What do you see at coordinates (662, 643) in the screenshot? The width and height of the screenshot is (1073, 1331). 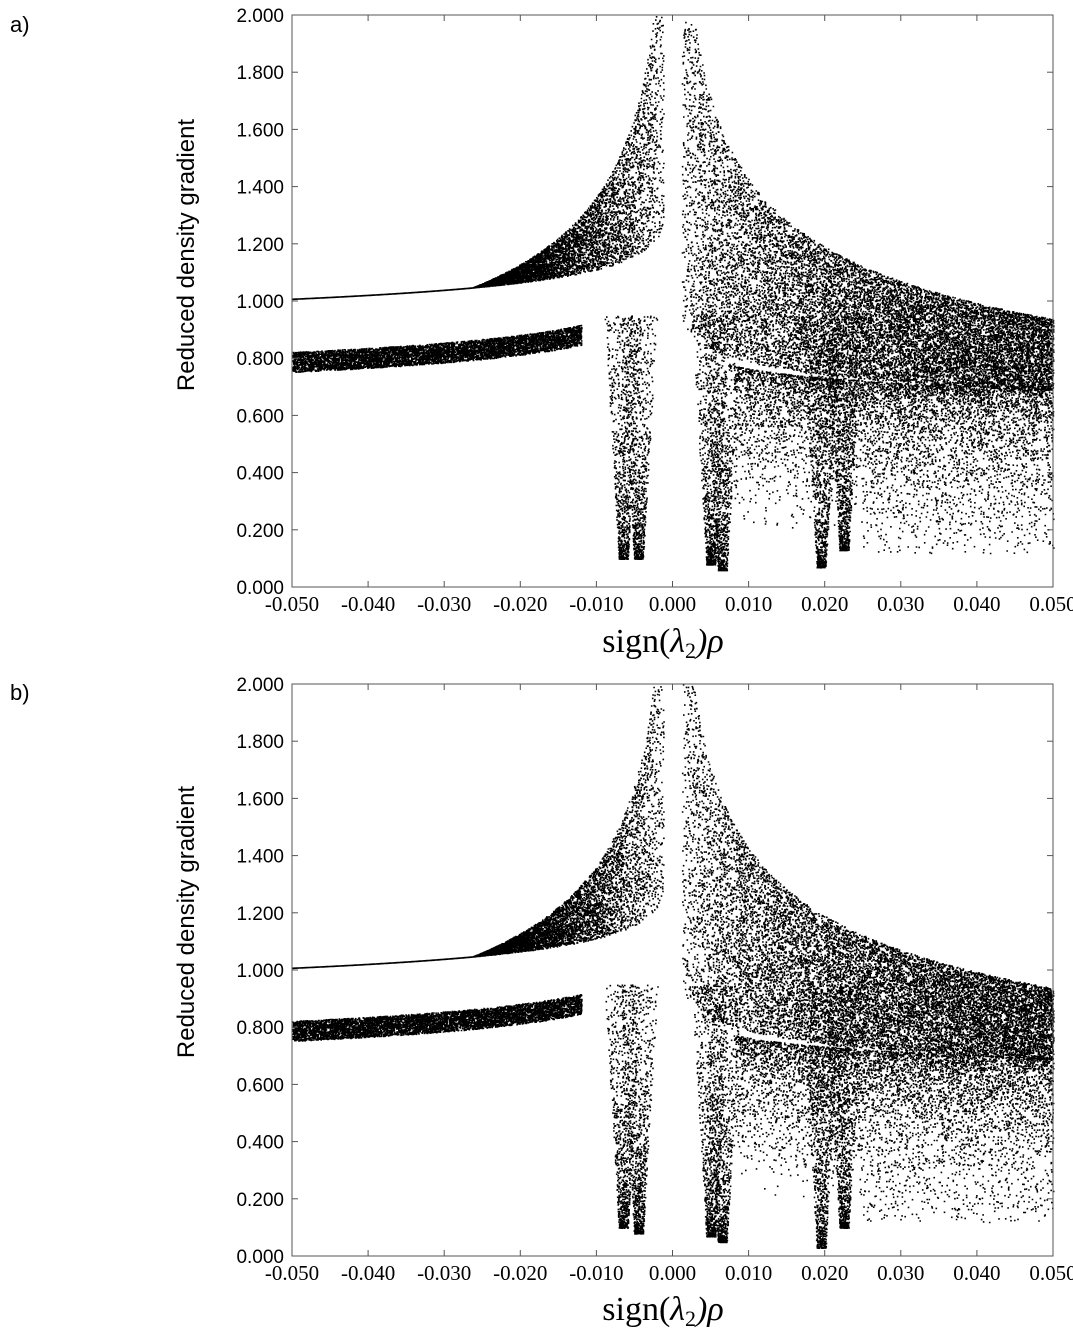 I see `x-axis-label-a: sign(λ2)ρ` at bounding box center [662, 643].